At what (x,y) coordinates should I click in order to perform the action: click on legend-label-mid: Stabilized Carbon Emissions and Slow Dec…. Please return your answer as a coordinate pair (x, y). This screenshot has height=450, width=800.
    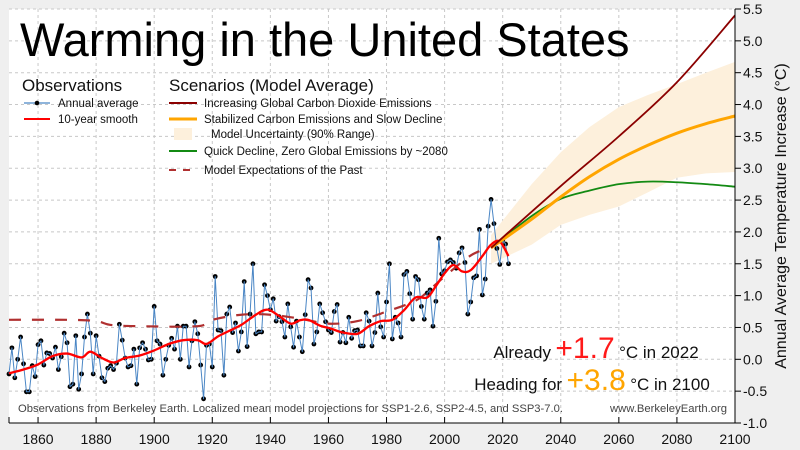
    Looking at the image, I should click on (323, 120).